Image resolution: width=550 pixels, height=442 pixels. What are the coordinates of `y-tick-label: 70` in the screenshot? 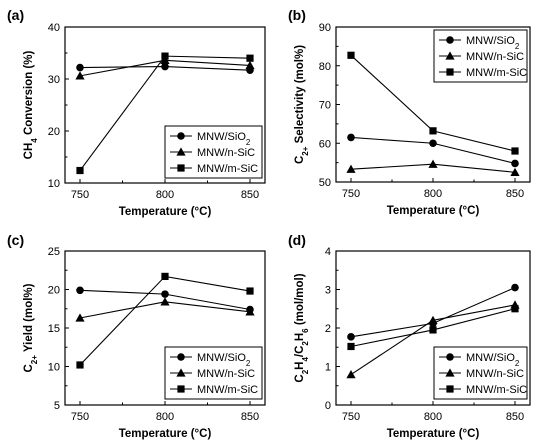 It's located at (325, 106).